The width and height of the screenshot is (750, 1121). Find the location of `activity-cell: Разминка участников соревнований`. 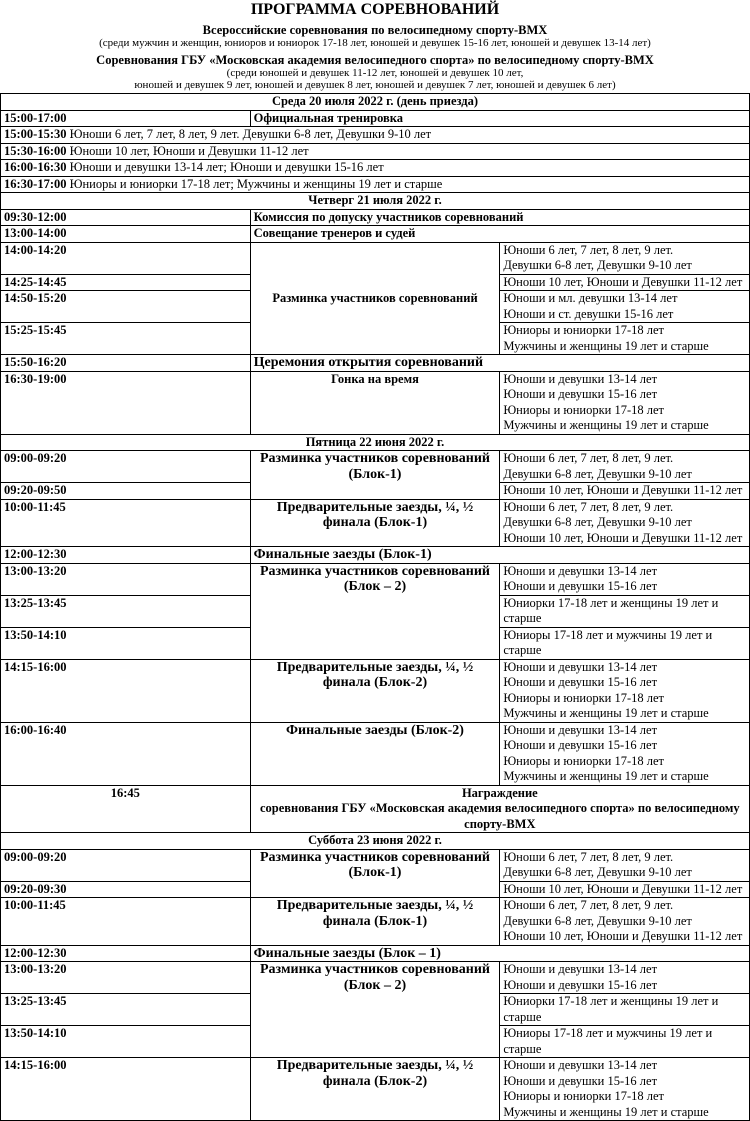

activity-cell: Разминка участников соревнований is located at coordinates (375, 298).